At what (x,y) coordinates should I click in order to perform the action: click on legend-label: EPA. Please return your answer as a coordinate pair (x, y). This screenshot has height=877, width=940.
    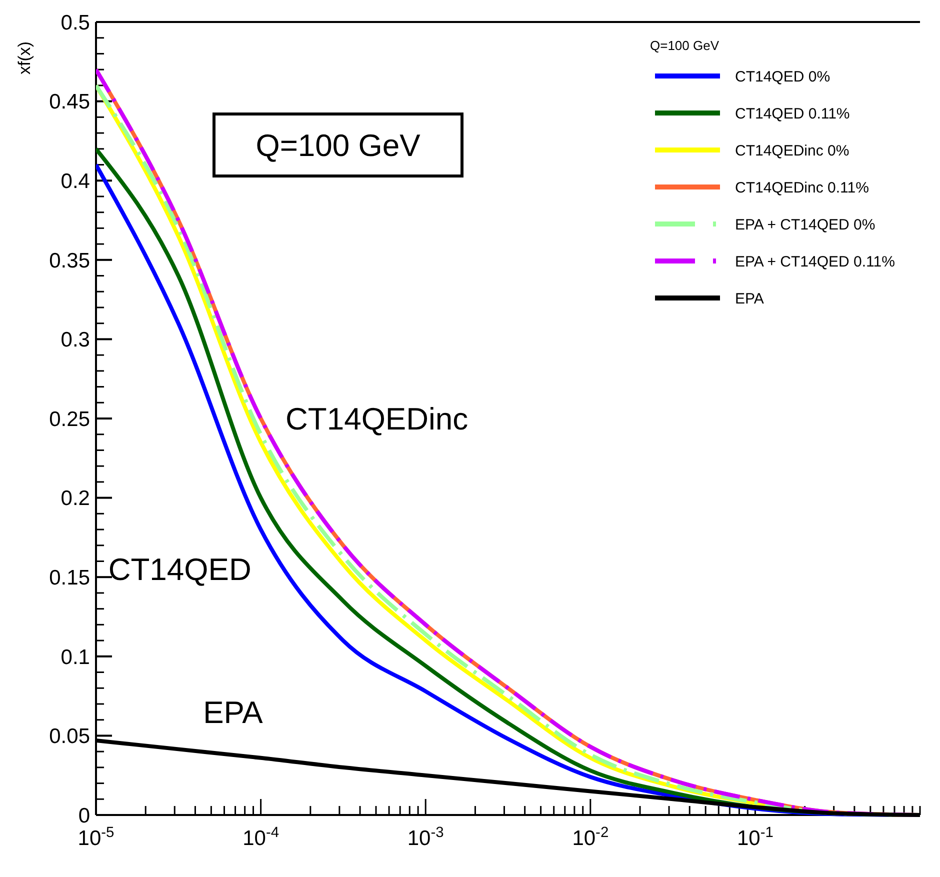
    Looking at the image, I should click on (749, 299).